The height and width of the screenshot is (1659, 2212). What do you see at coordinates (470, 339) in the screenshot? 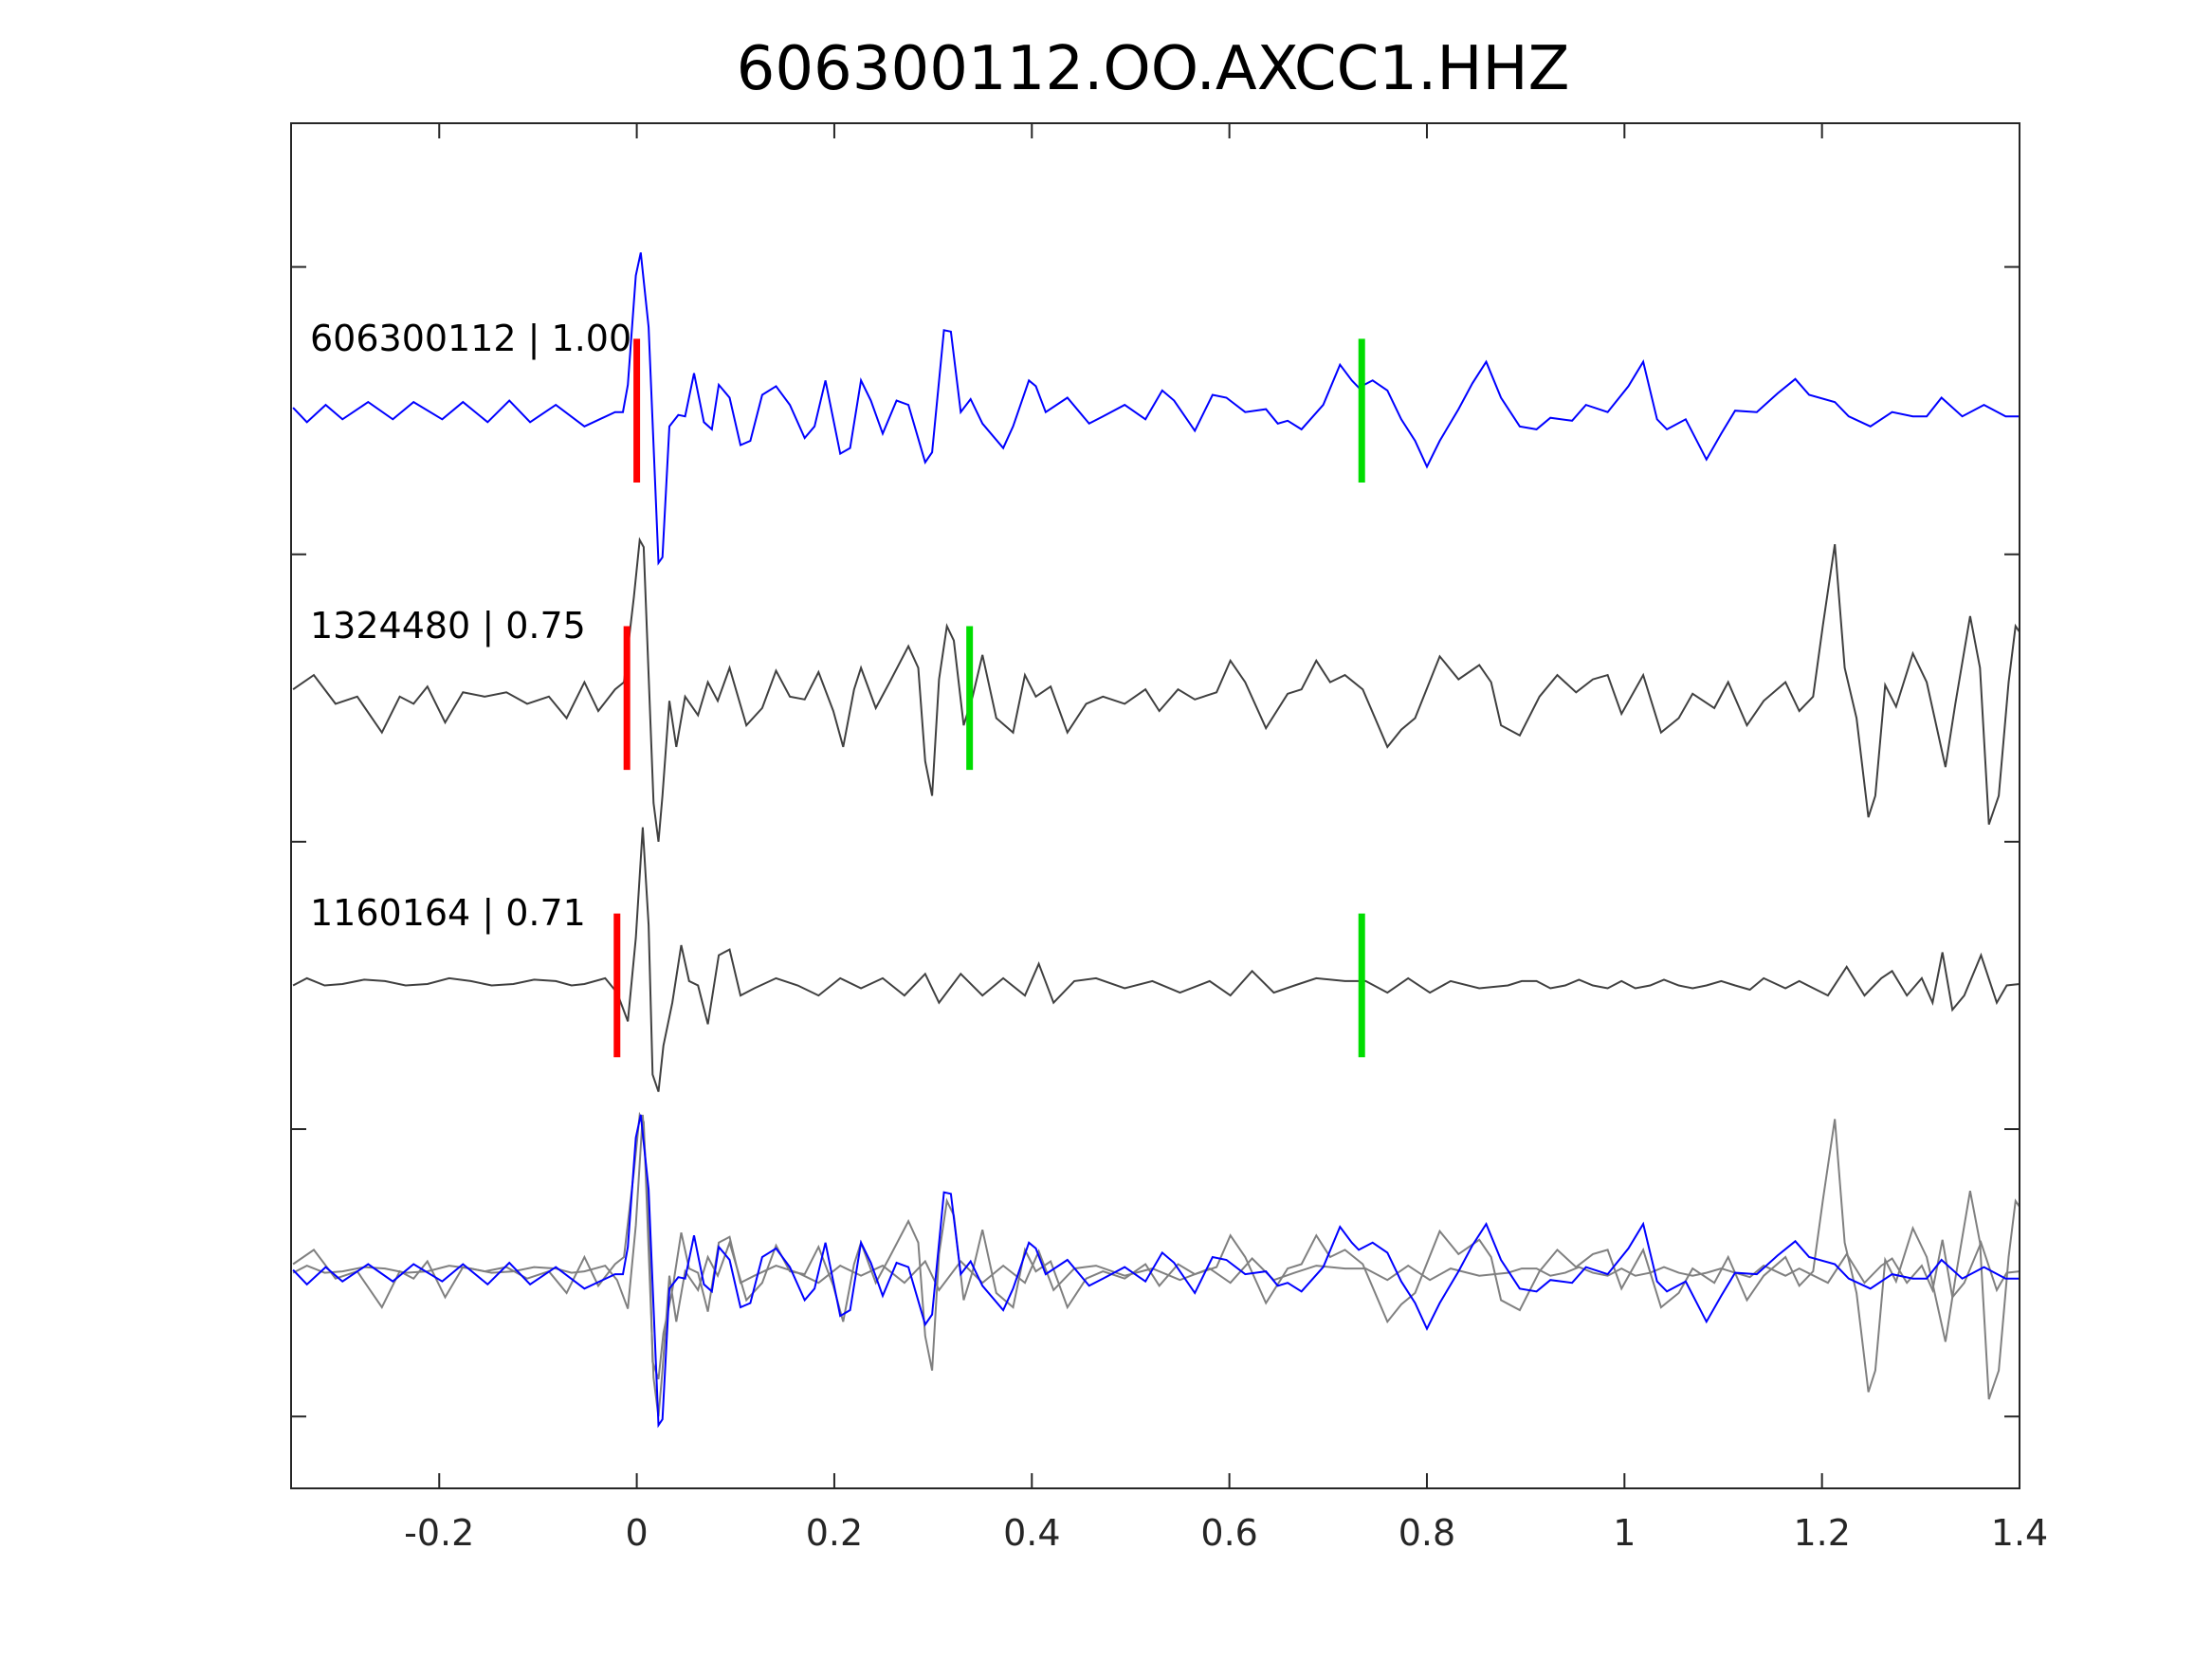
I see `trace-label-606300112: 606300112 | 1.00` at bounding box center [470, 339].